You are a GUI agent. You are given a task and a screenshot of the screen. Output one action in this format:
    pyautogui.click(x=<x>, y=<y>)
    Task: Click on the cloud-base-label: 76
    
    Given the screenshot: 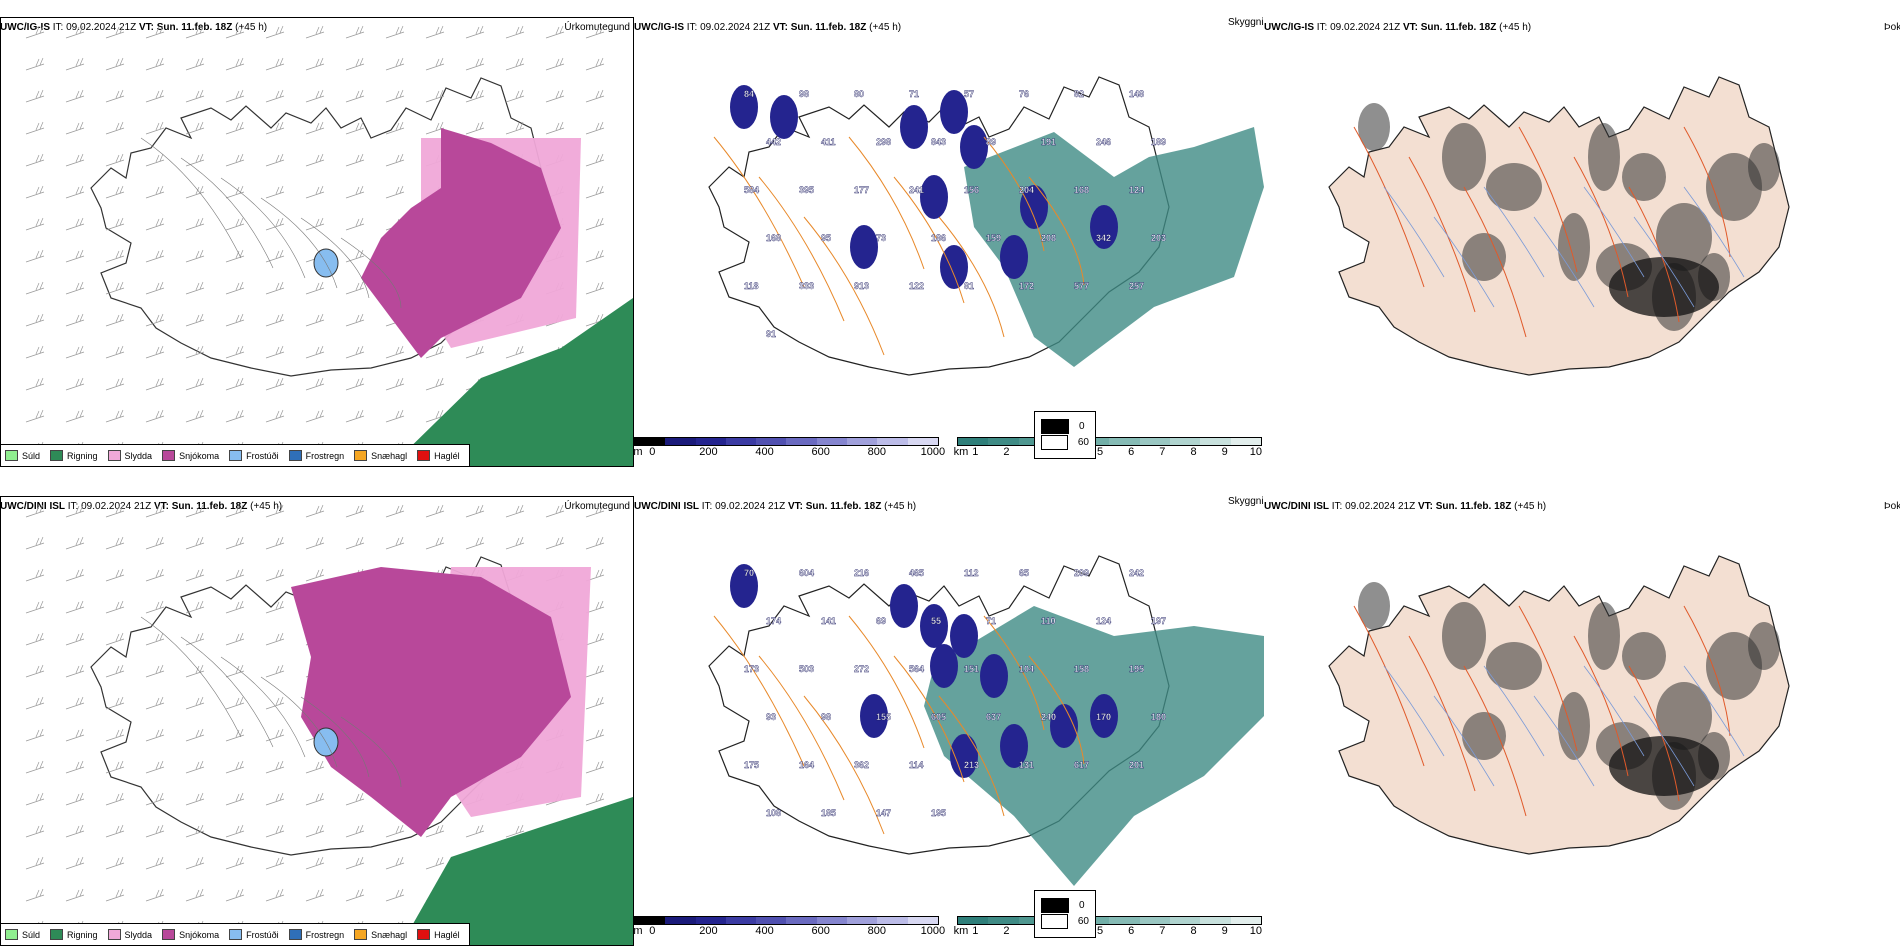 What is the action you would take?
    pyautogui.click(x=1024, y=94)
    